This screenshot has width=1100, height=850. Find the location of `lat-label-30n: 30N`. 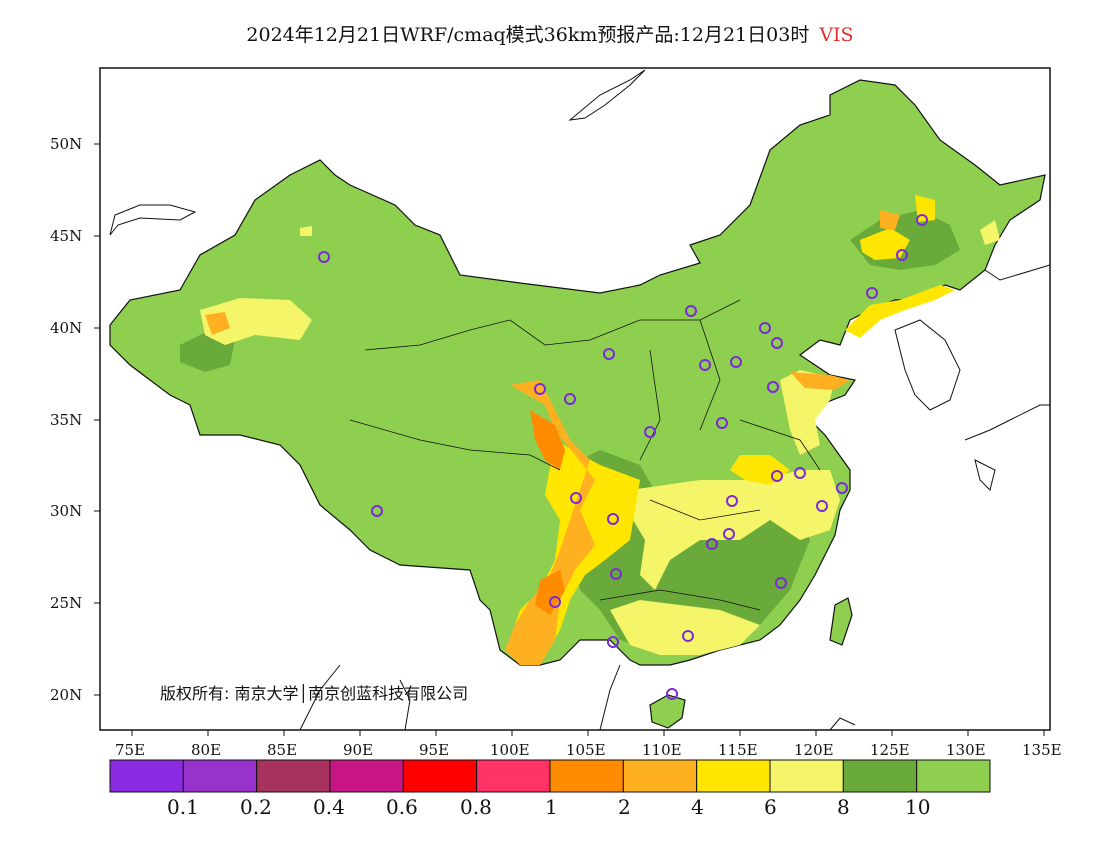

lat-label-30n: 30N is located at coordinates (66, 511).